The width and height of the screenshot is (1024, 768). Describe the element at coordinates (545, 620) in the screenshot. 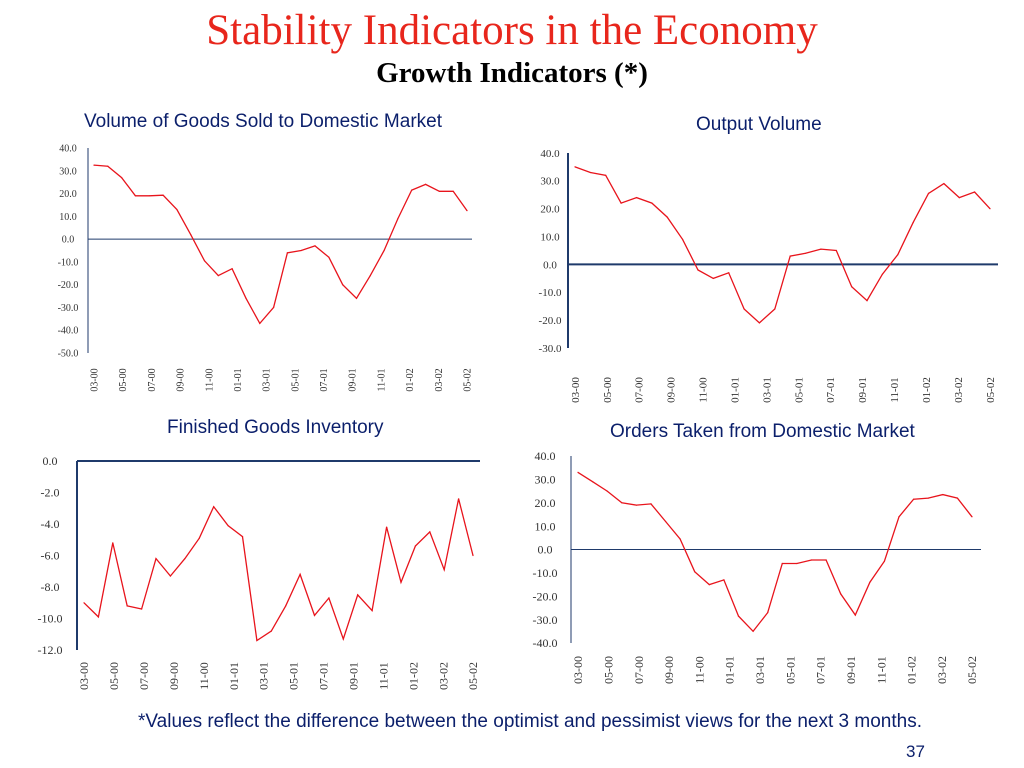

I see `y-tick-label: -30.0` at that location.